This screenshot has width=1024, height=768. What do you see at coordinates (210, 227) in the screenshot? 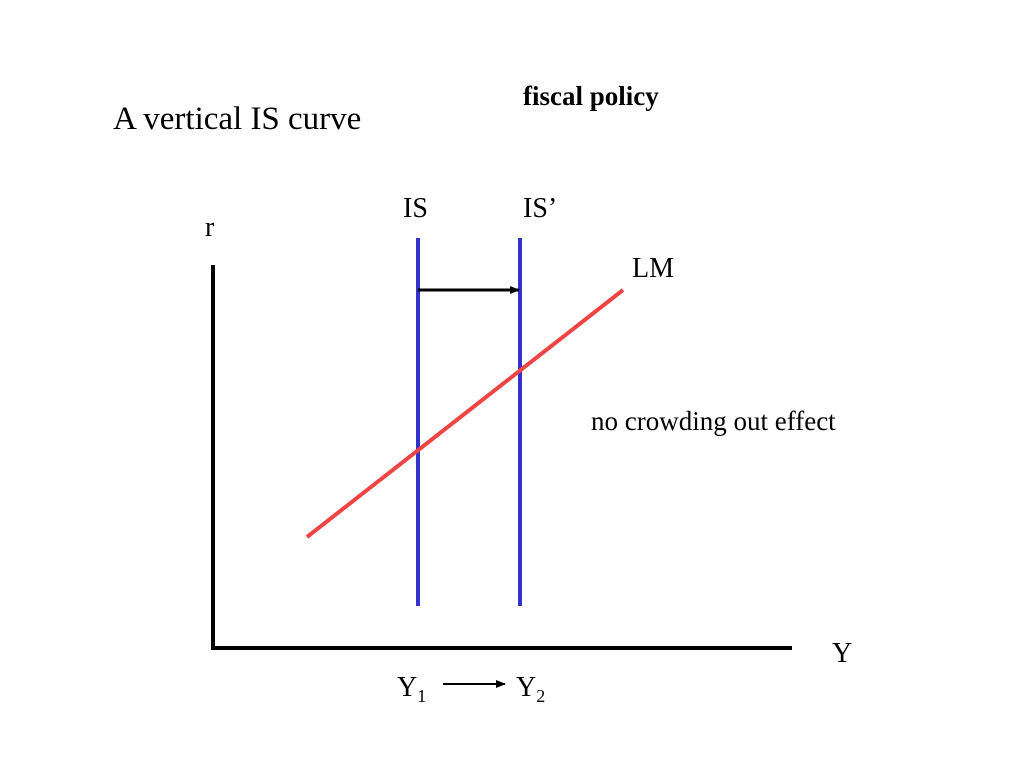
I see `y-axis-label: r` at bounding box center [210, 227].